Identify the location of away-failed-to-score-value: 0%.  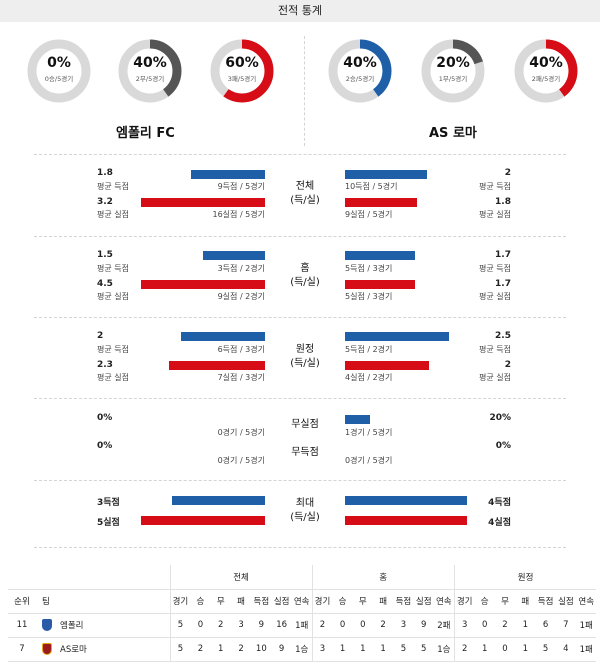
(503, 446).